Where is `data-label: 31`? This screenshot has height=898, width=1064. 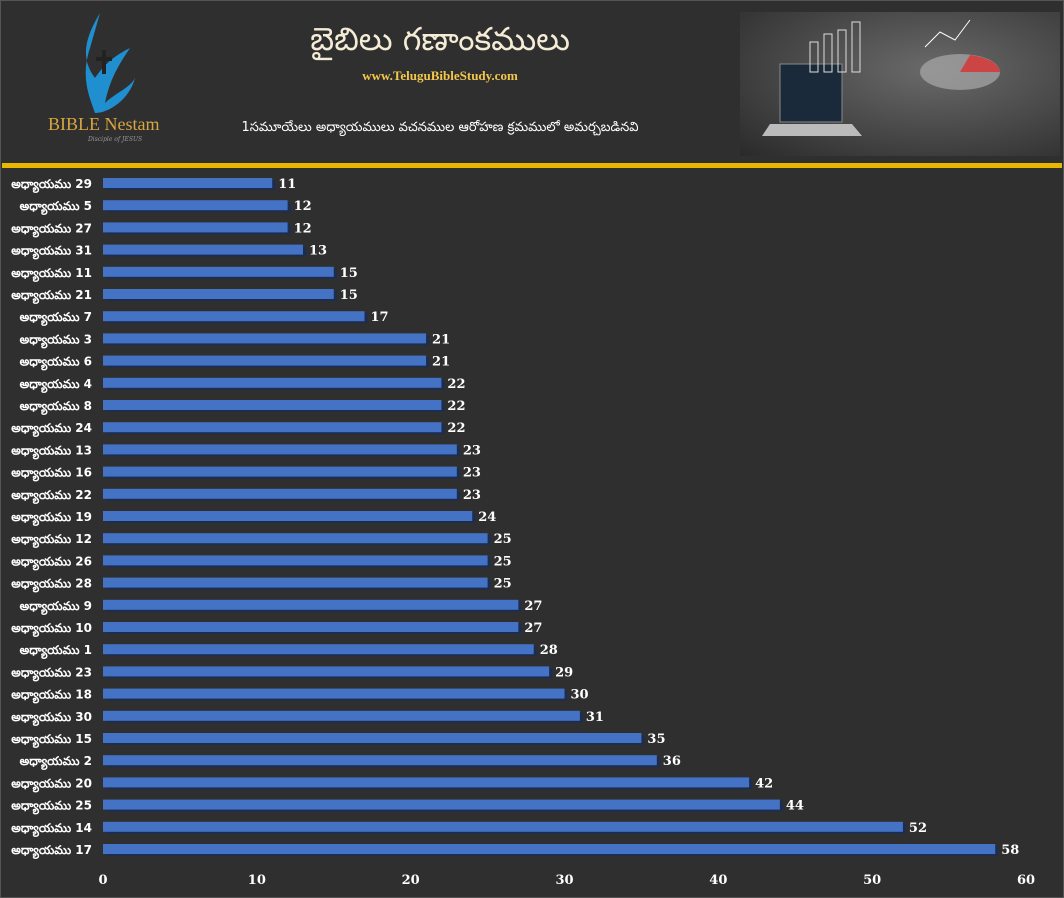
data-label: 31 is located at coordinates (595, 717).